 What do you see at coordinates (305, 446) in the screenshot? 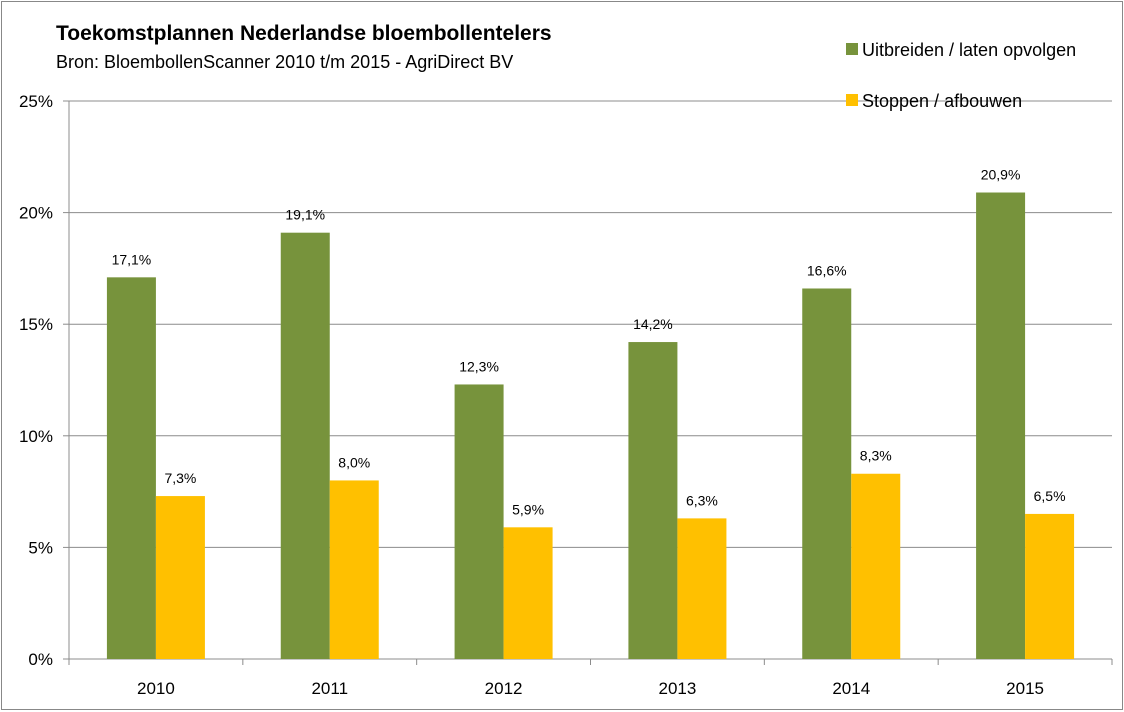
I see `bar-uitbreiden-2011` at bounding box center [305, 446].